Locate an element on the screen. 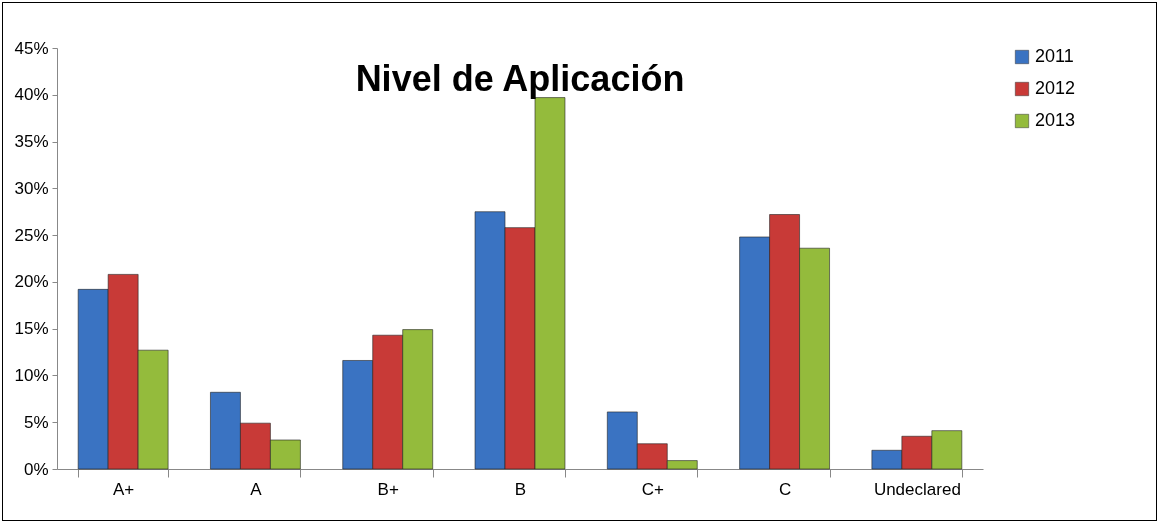  x-tick-label: Undeclared is located at coordinates (917, 489).